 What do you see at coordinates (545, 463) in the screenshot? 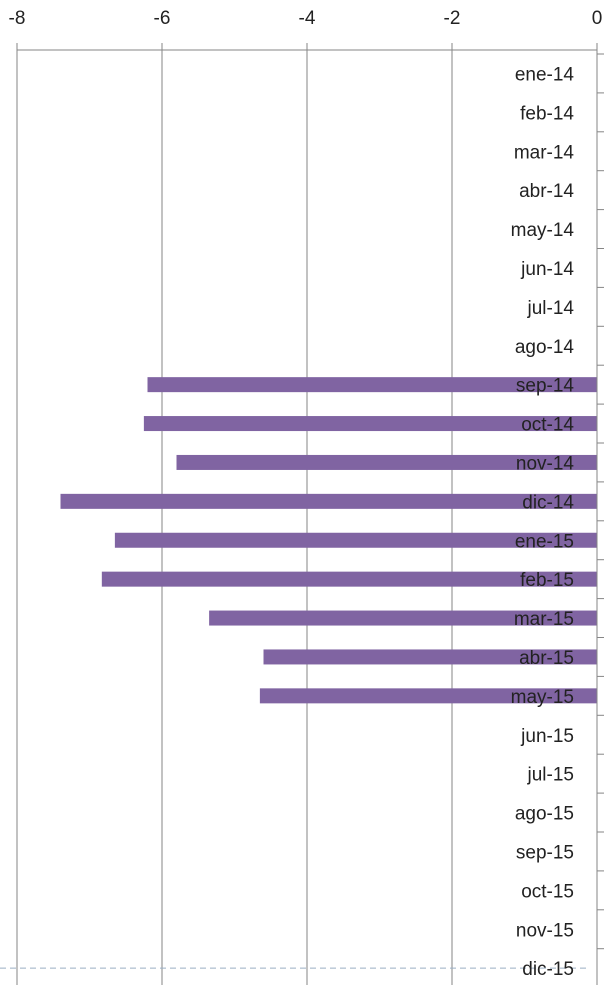
I see `category-label: nov-14` at bounding box center [545, 463].